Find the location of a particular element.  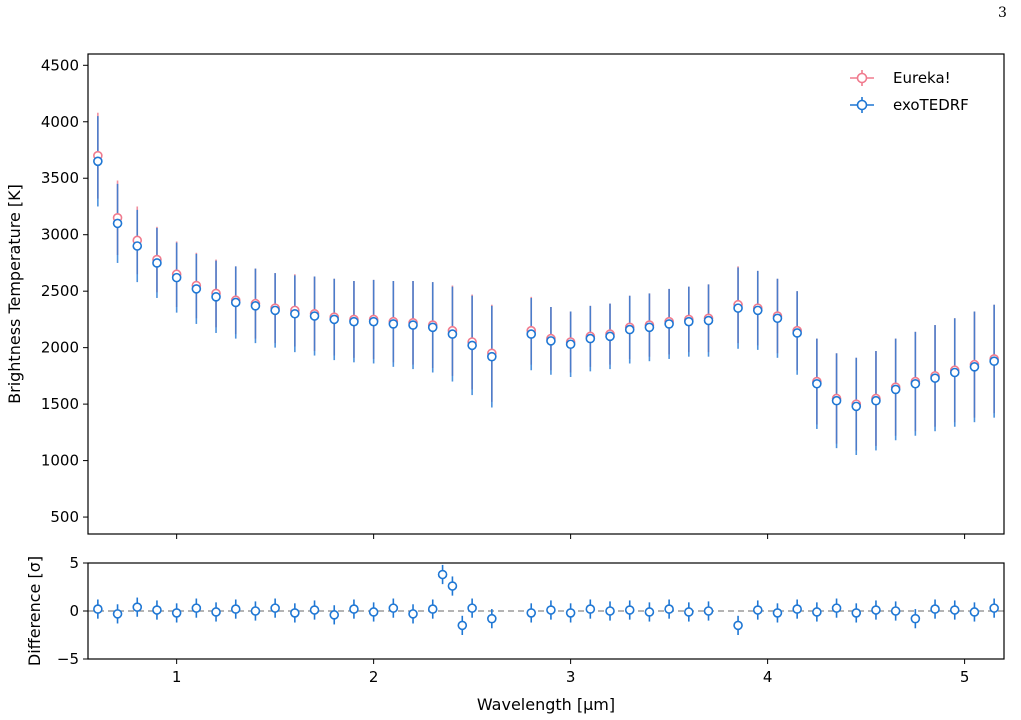

top-y-tick-label: 3500 is located at coordinates (60, 178).